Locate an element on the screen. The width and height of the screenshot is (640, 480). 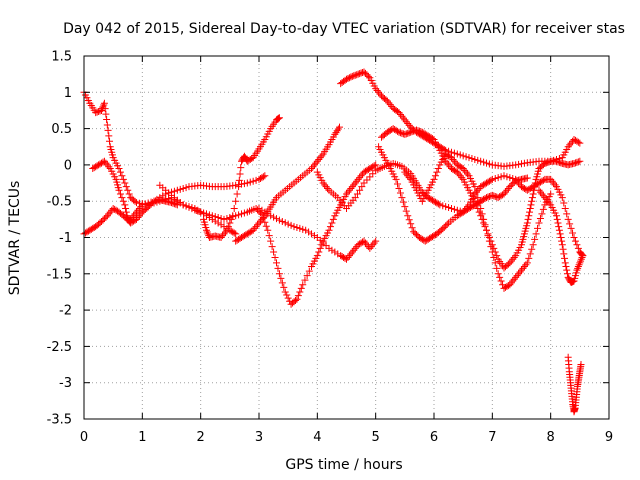
y-tick-labels: -3.5 -3 -2.5 -2 -1.5 -1 -0.5 0 0.5 1 1.5 is located at coordinates (59, 239).